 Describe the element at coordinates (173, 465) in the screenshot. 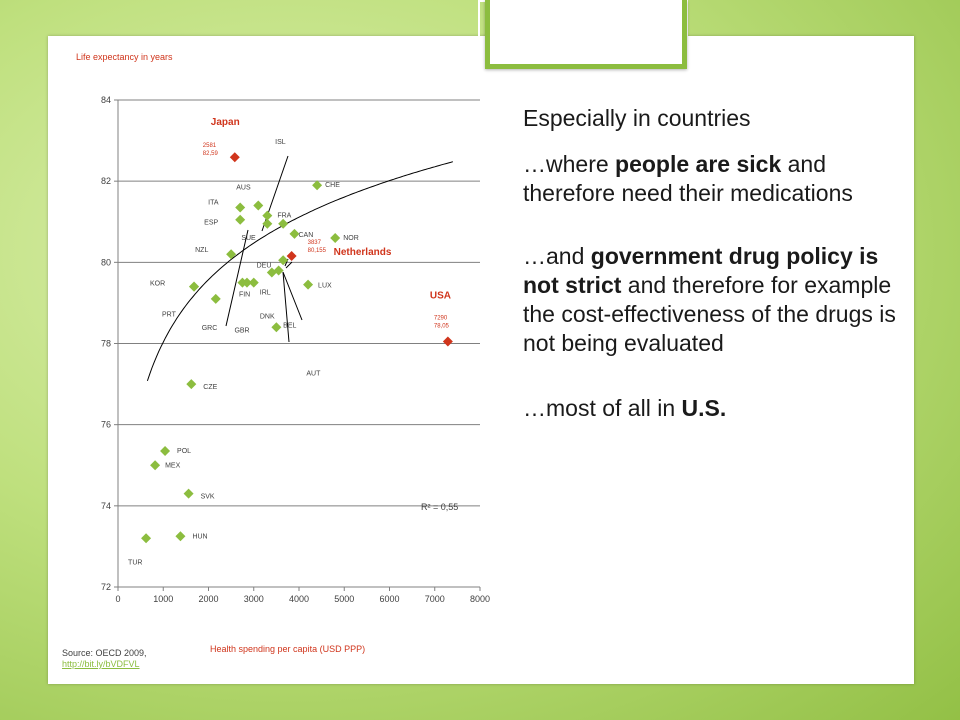

I see `point-label: MEX` at that location.